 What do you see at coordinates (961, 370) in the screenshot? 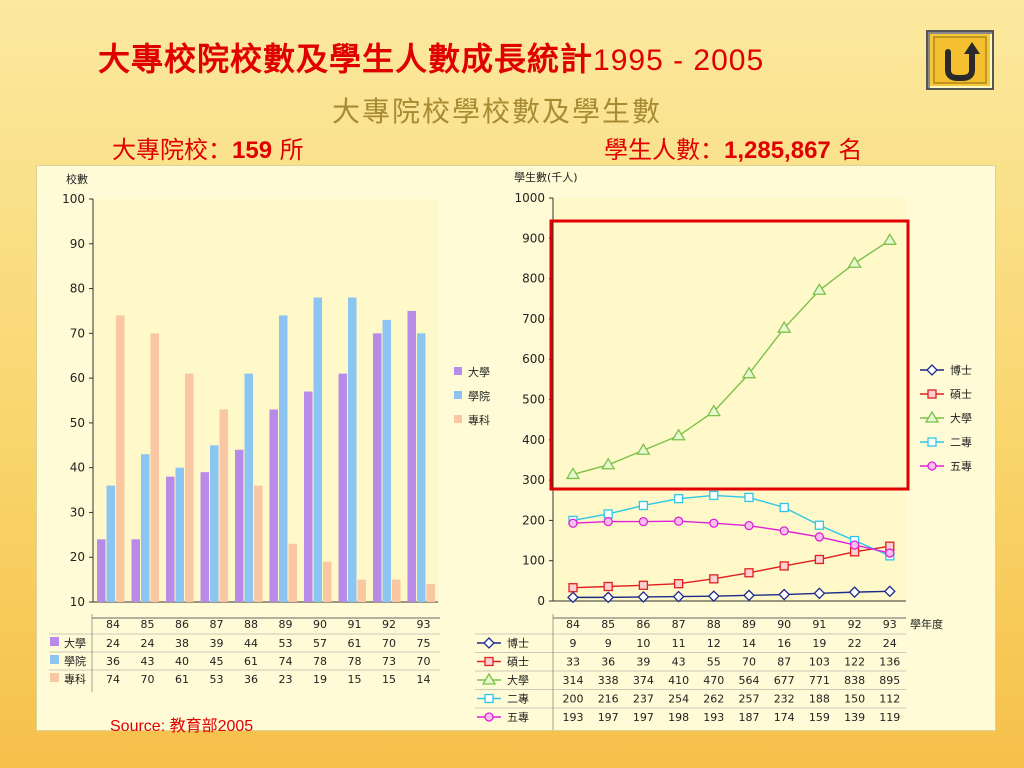
I see `legend-label: 博士` at bounding box center [961, 370].